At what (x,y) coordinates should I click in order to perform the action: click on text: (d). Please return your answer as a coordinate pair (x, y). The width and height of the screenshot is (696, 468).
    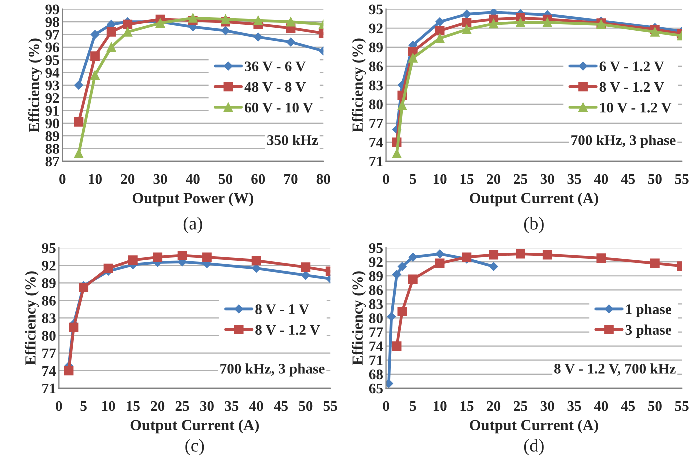
    Looking at the image, I should click on (534, 447).